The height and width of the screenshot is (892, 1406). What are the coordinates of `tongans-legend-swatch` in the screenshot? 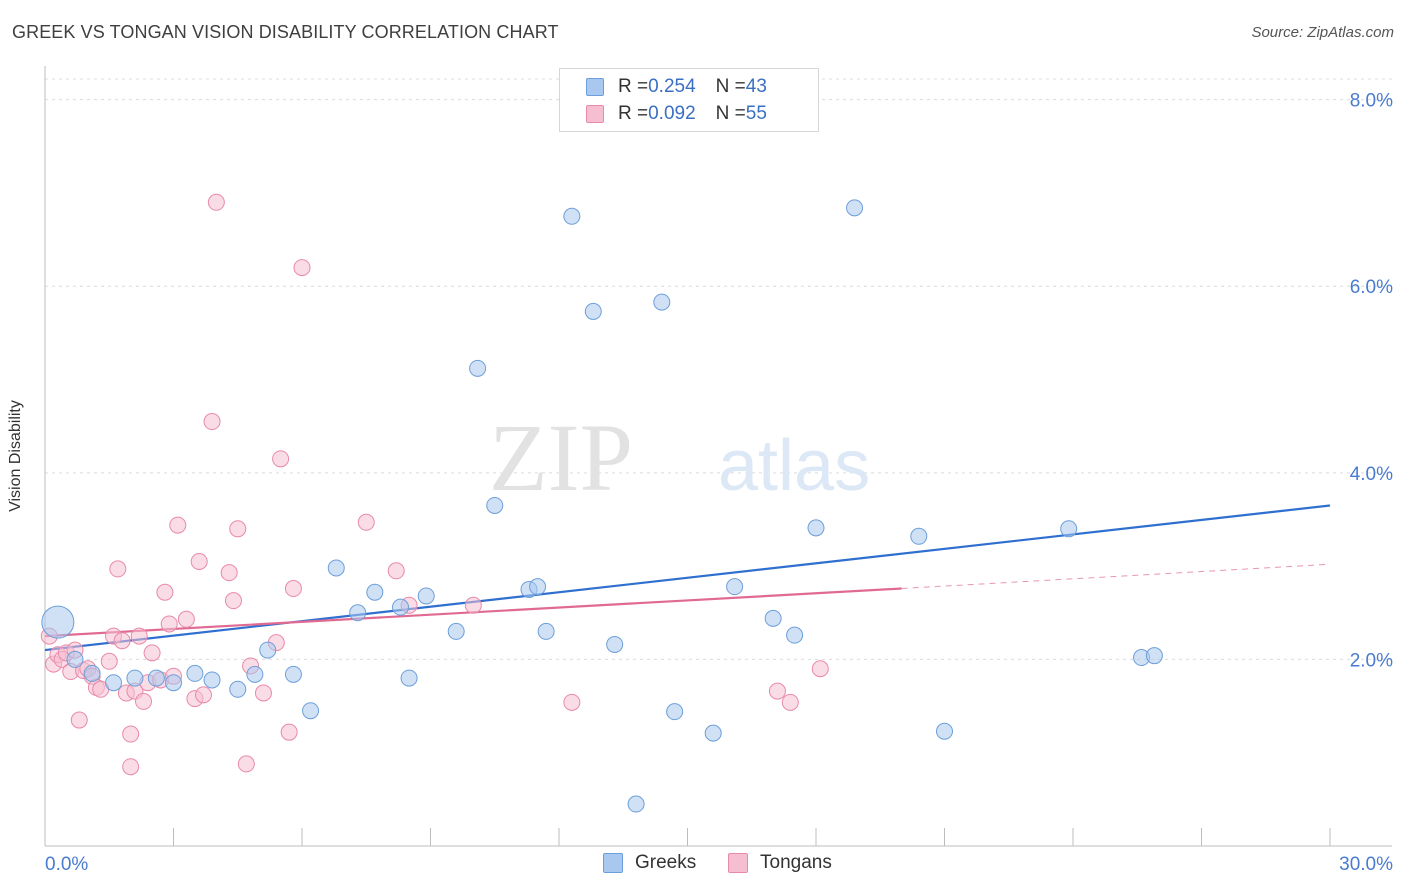 It's located at (738, 863).